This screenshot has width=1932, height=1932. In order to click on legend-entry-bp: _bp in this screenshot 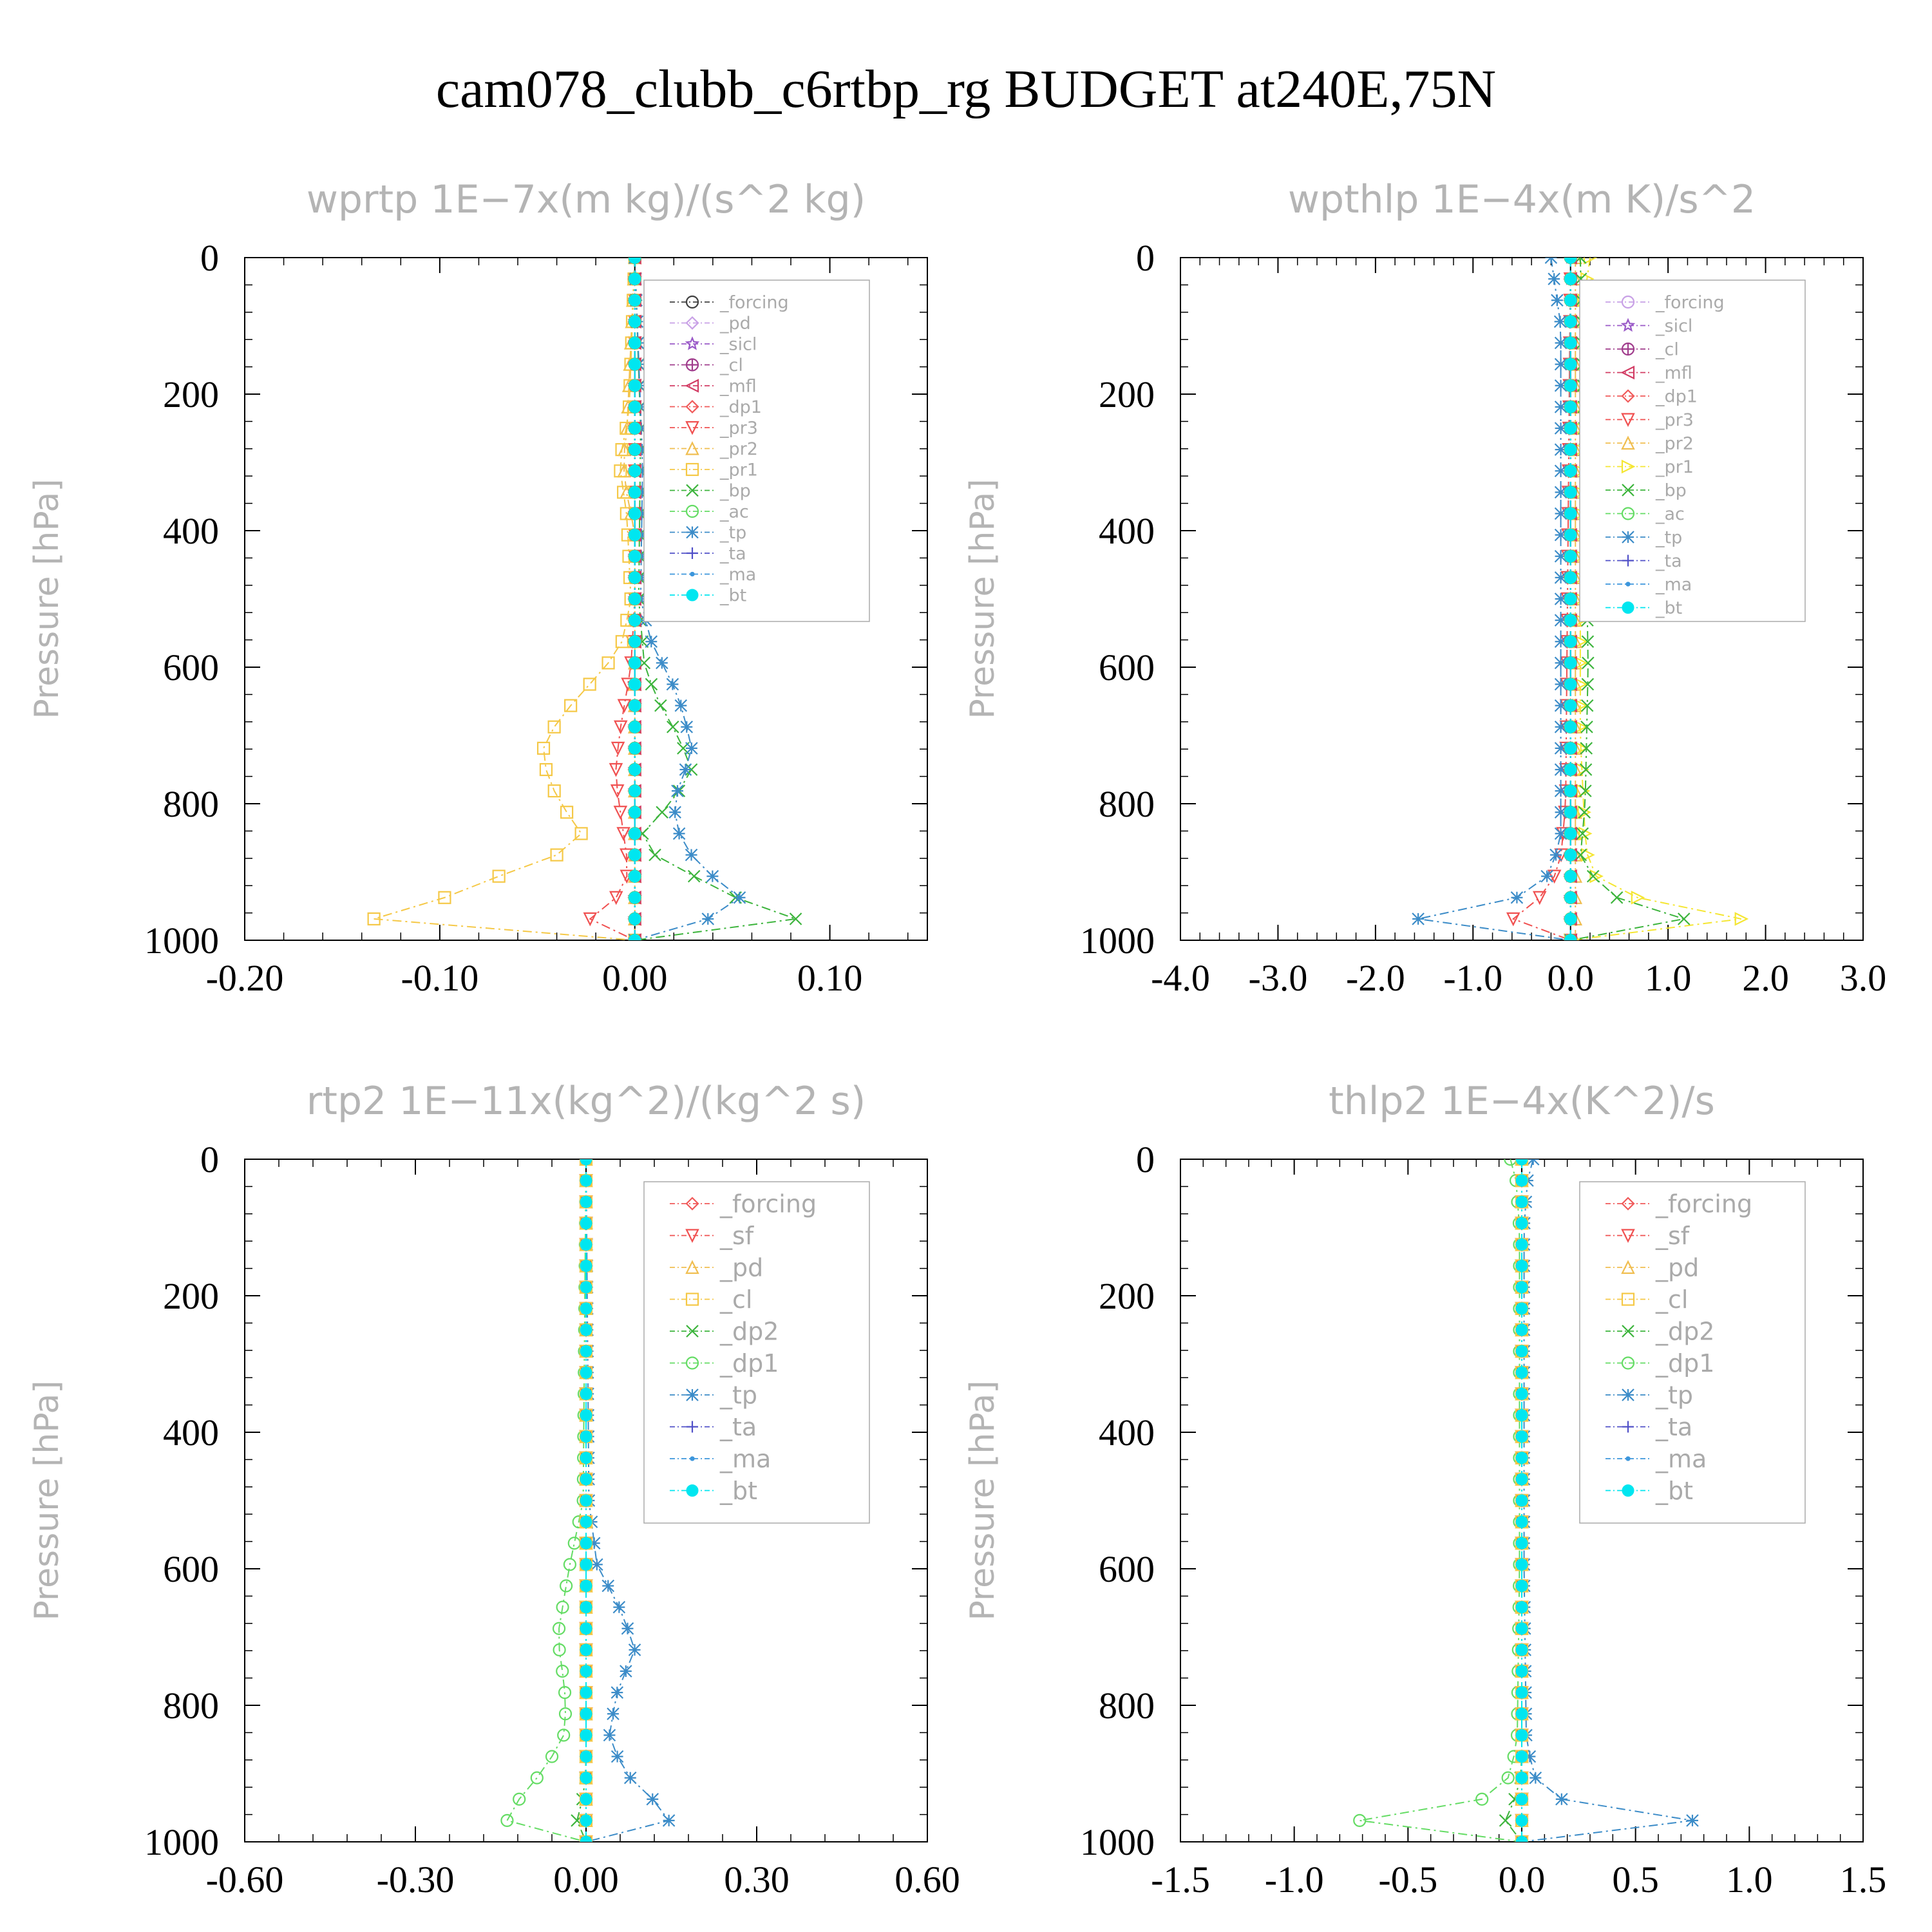, I will do `click(711, 491)`.